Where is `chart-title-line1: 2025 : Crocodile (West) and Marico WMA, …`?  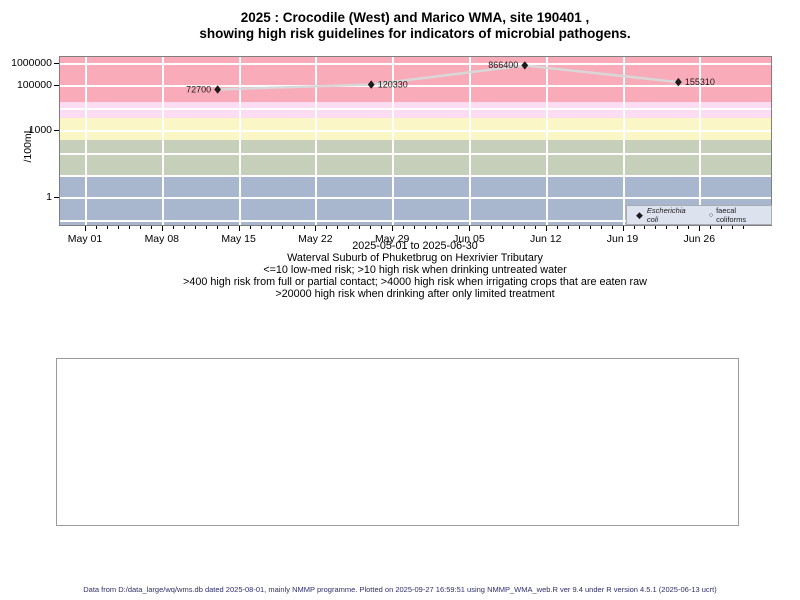
chart-title-line1: 2025 : Crocodile (West) and Marico WMA, … is located at coordinates (415, 17).